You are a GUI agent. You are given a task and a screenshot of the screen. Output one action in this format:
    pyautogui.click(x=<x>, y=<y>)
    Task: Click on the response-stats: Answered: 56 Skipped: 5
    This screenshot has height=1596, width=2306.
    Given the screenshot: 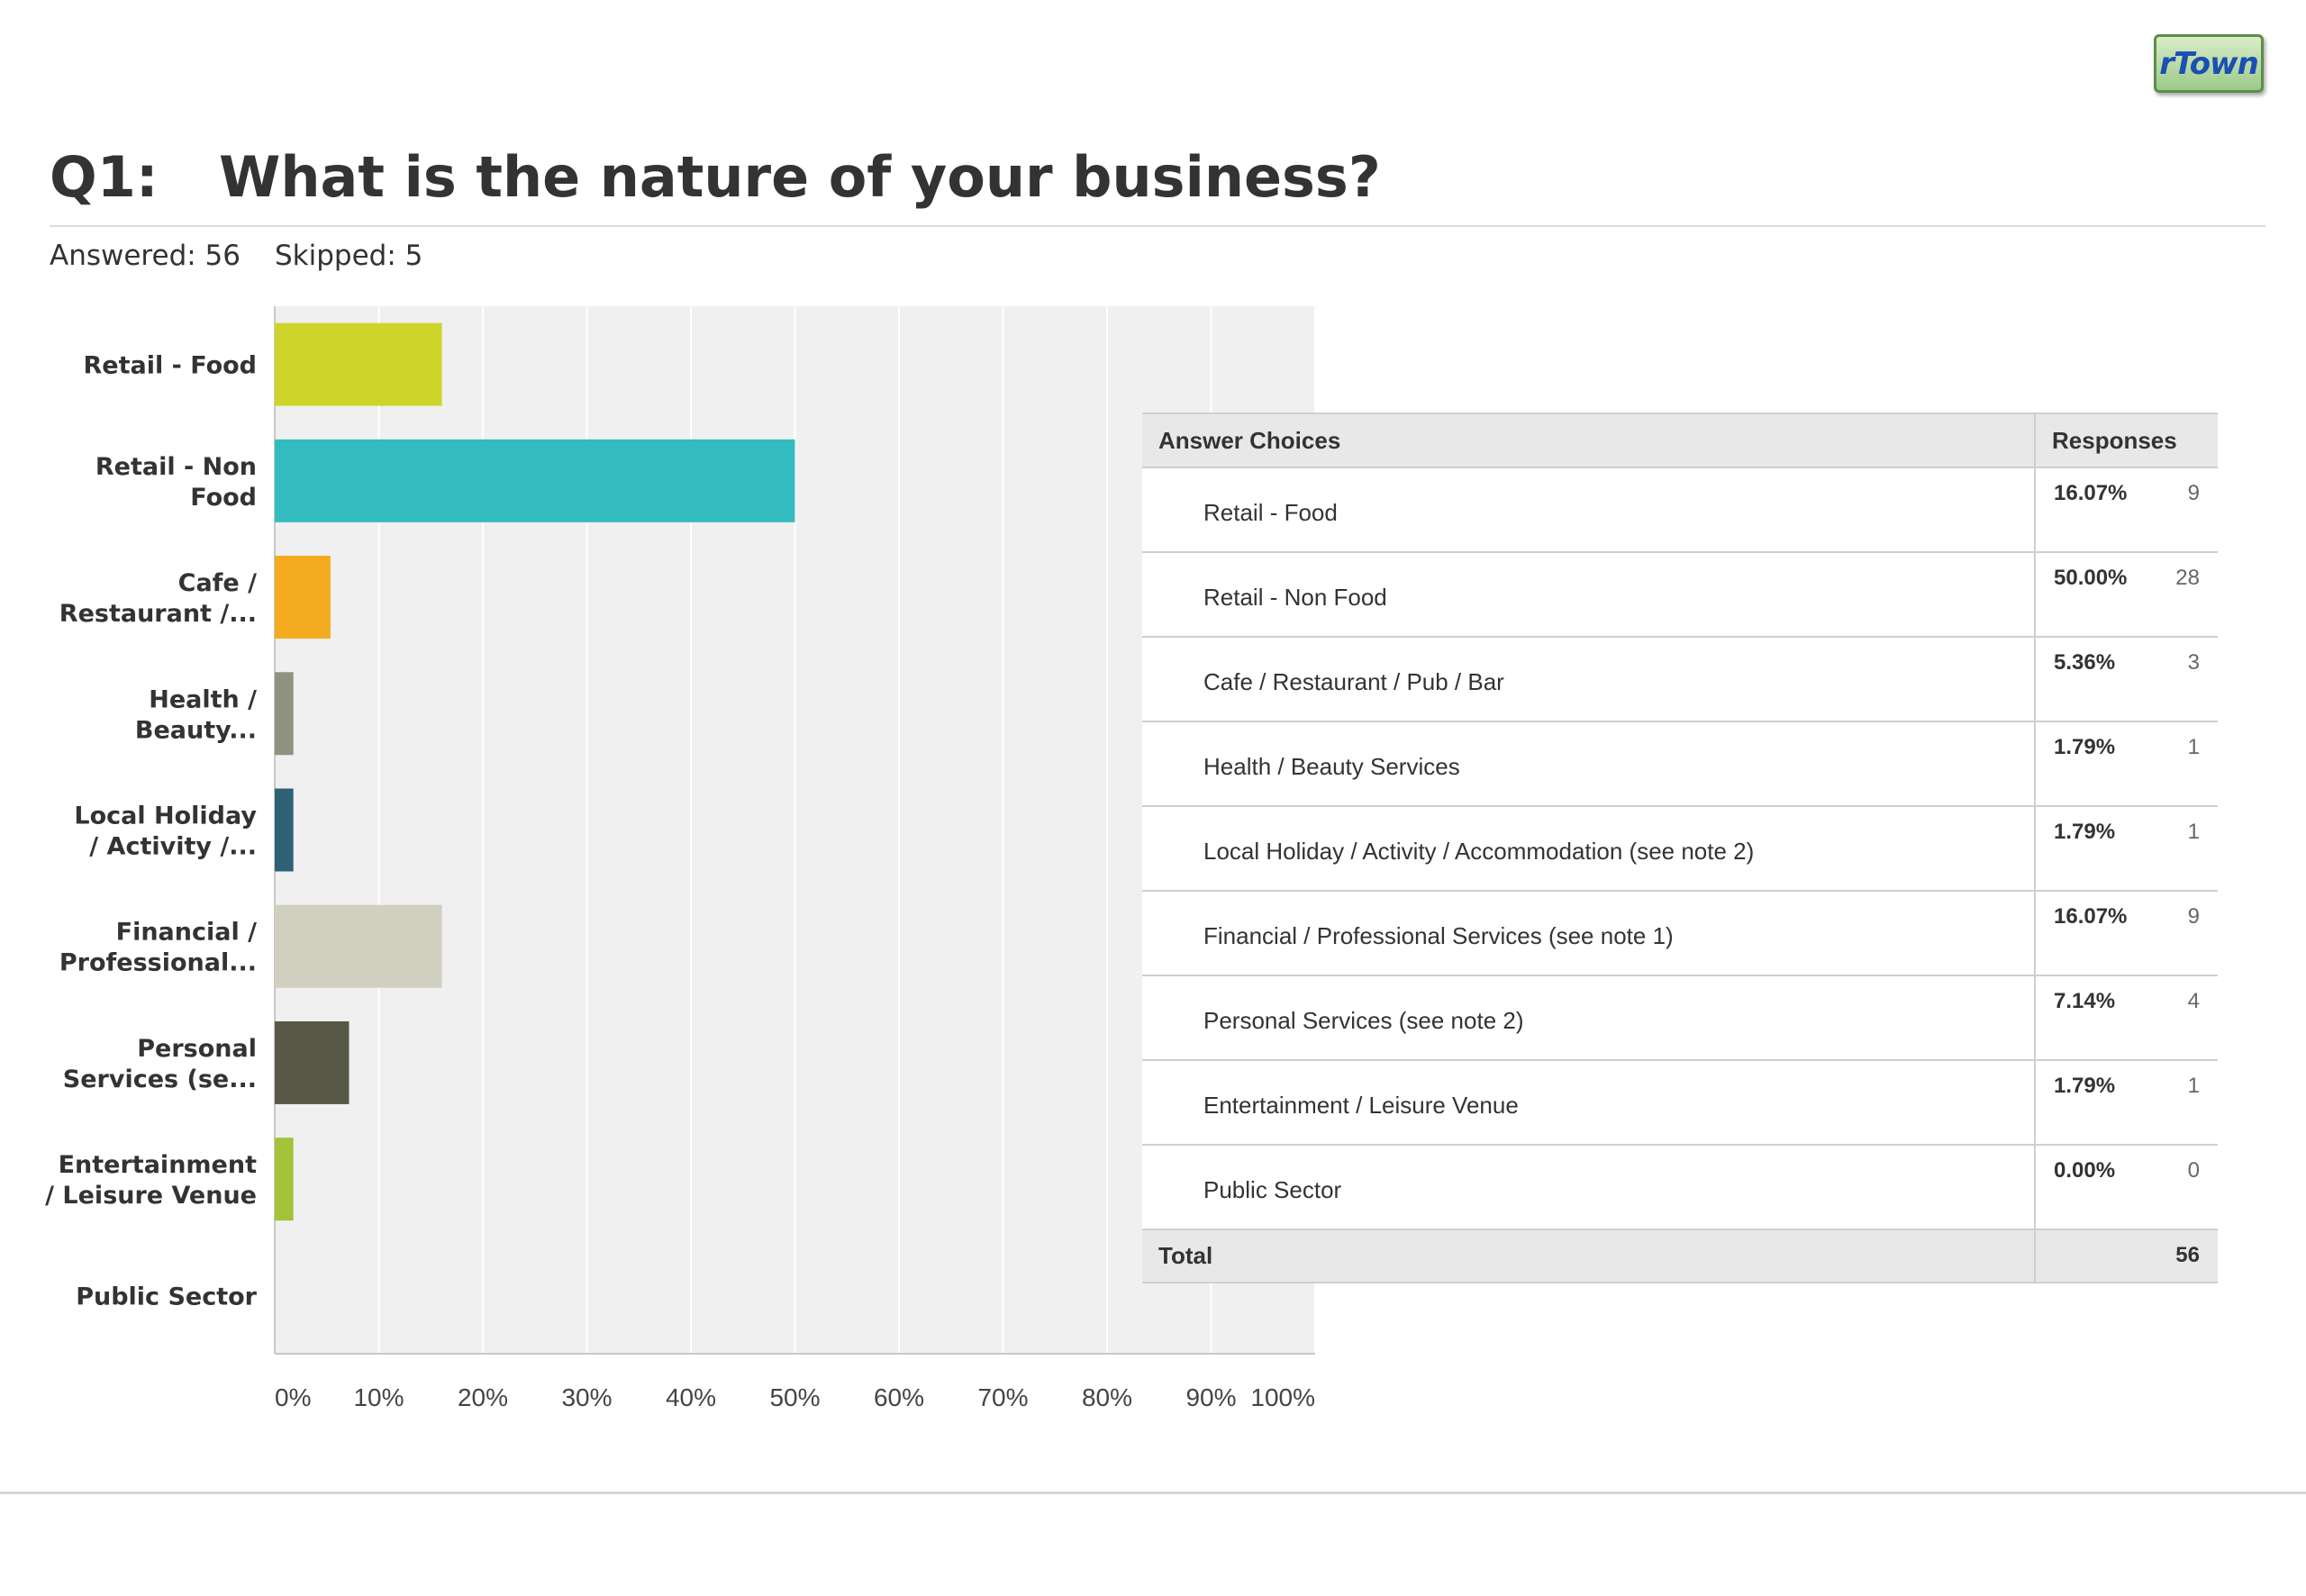 What is the action you would take?
    pyautogui.click(x=236, y=256)
    